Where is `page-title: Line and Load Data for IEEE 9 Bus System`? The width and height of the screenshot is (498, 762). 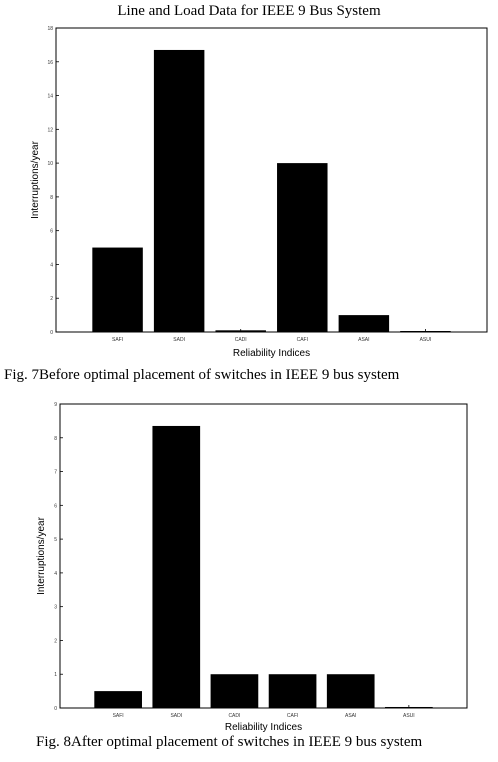 page-title: Line and Load Data for IEEE 9 Bus System is located at coordinates (249, 11).